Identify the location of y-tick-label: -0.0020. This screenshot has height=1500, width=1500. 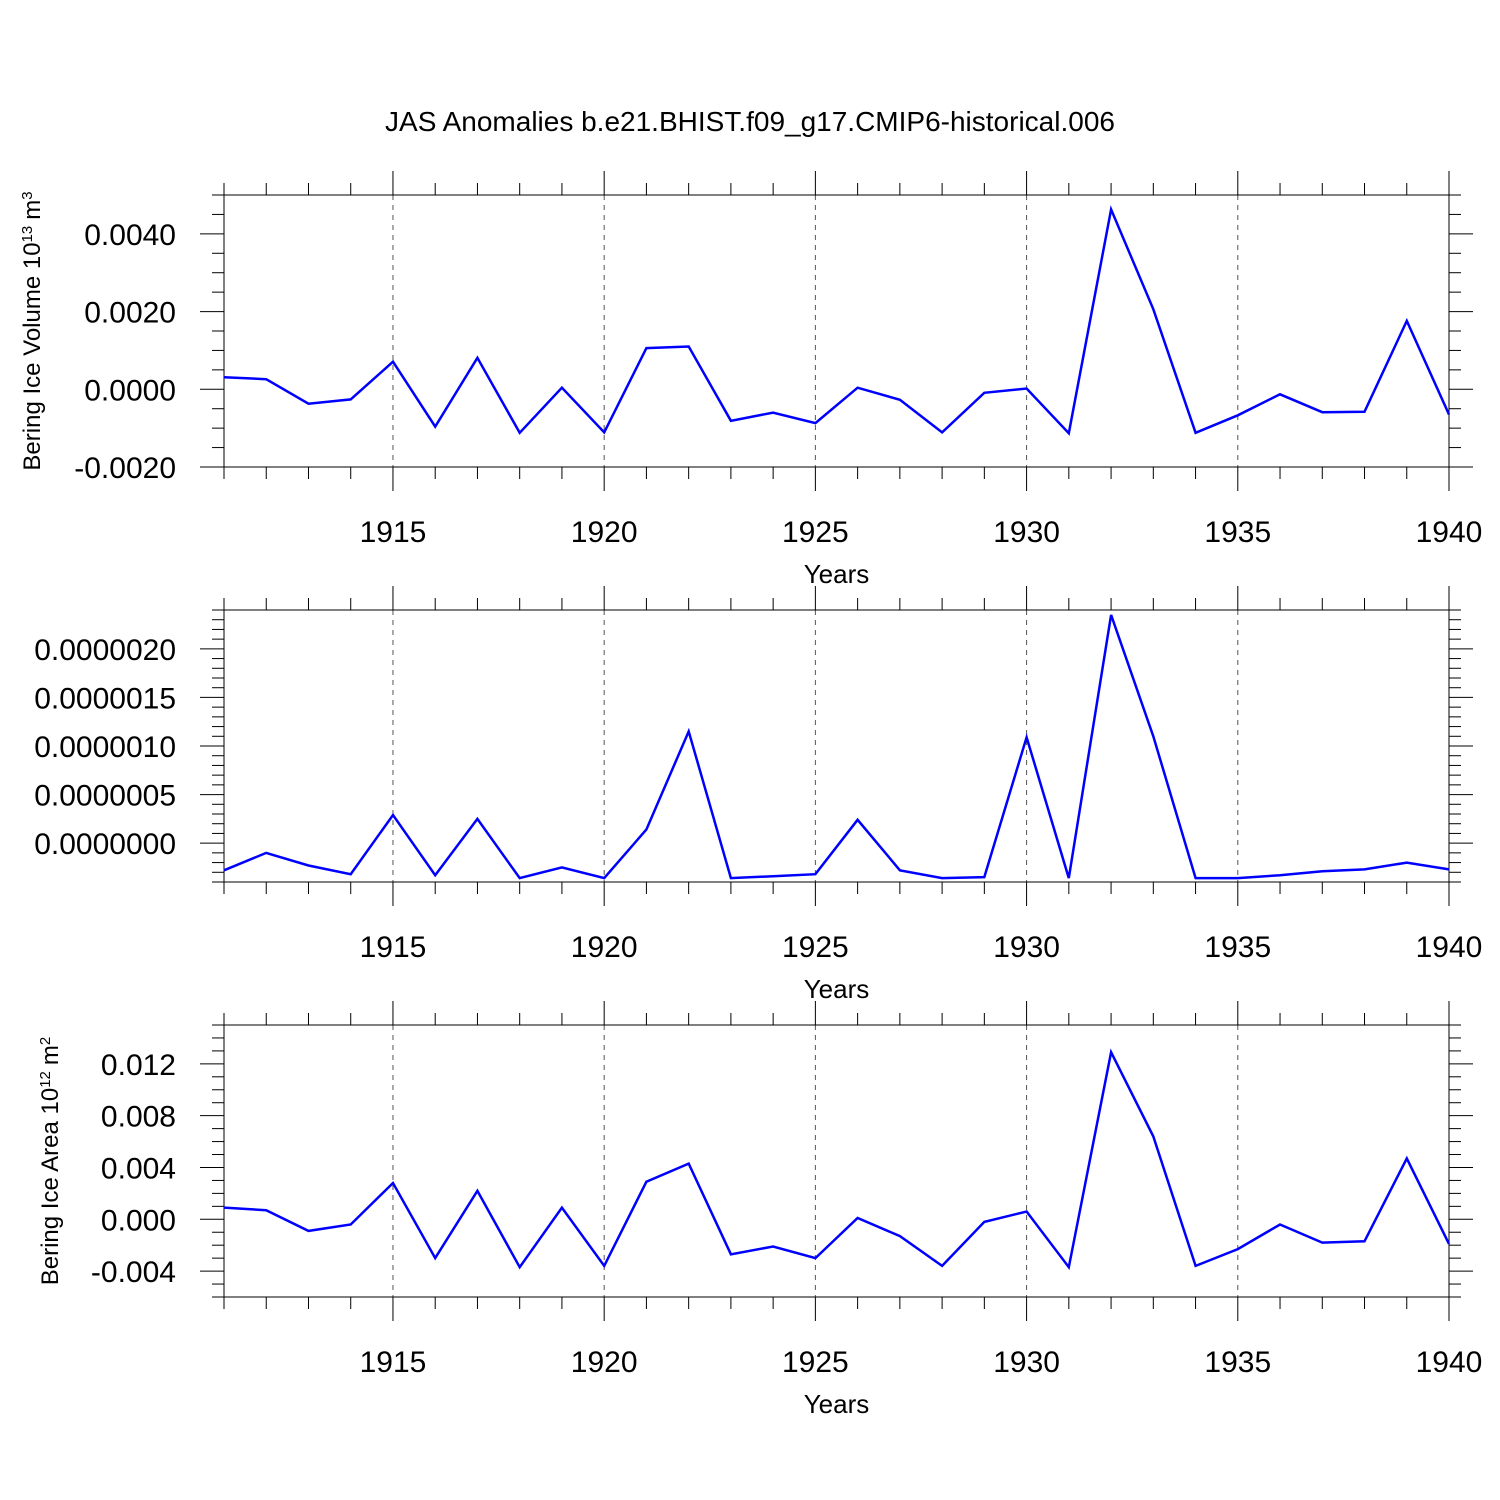
(125, 468).